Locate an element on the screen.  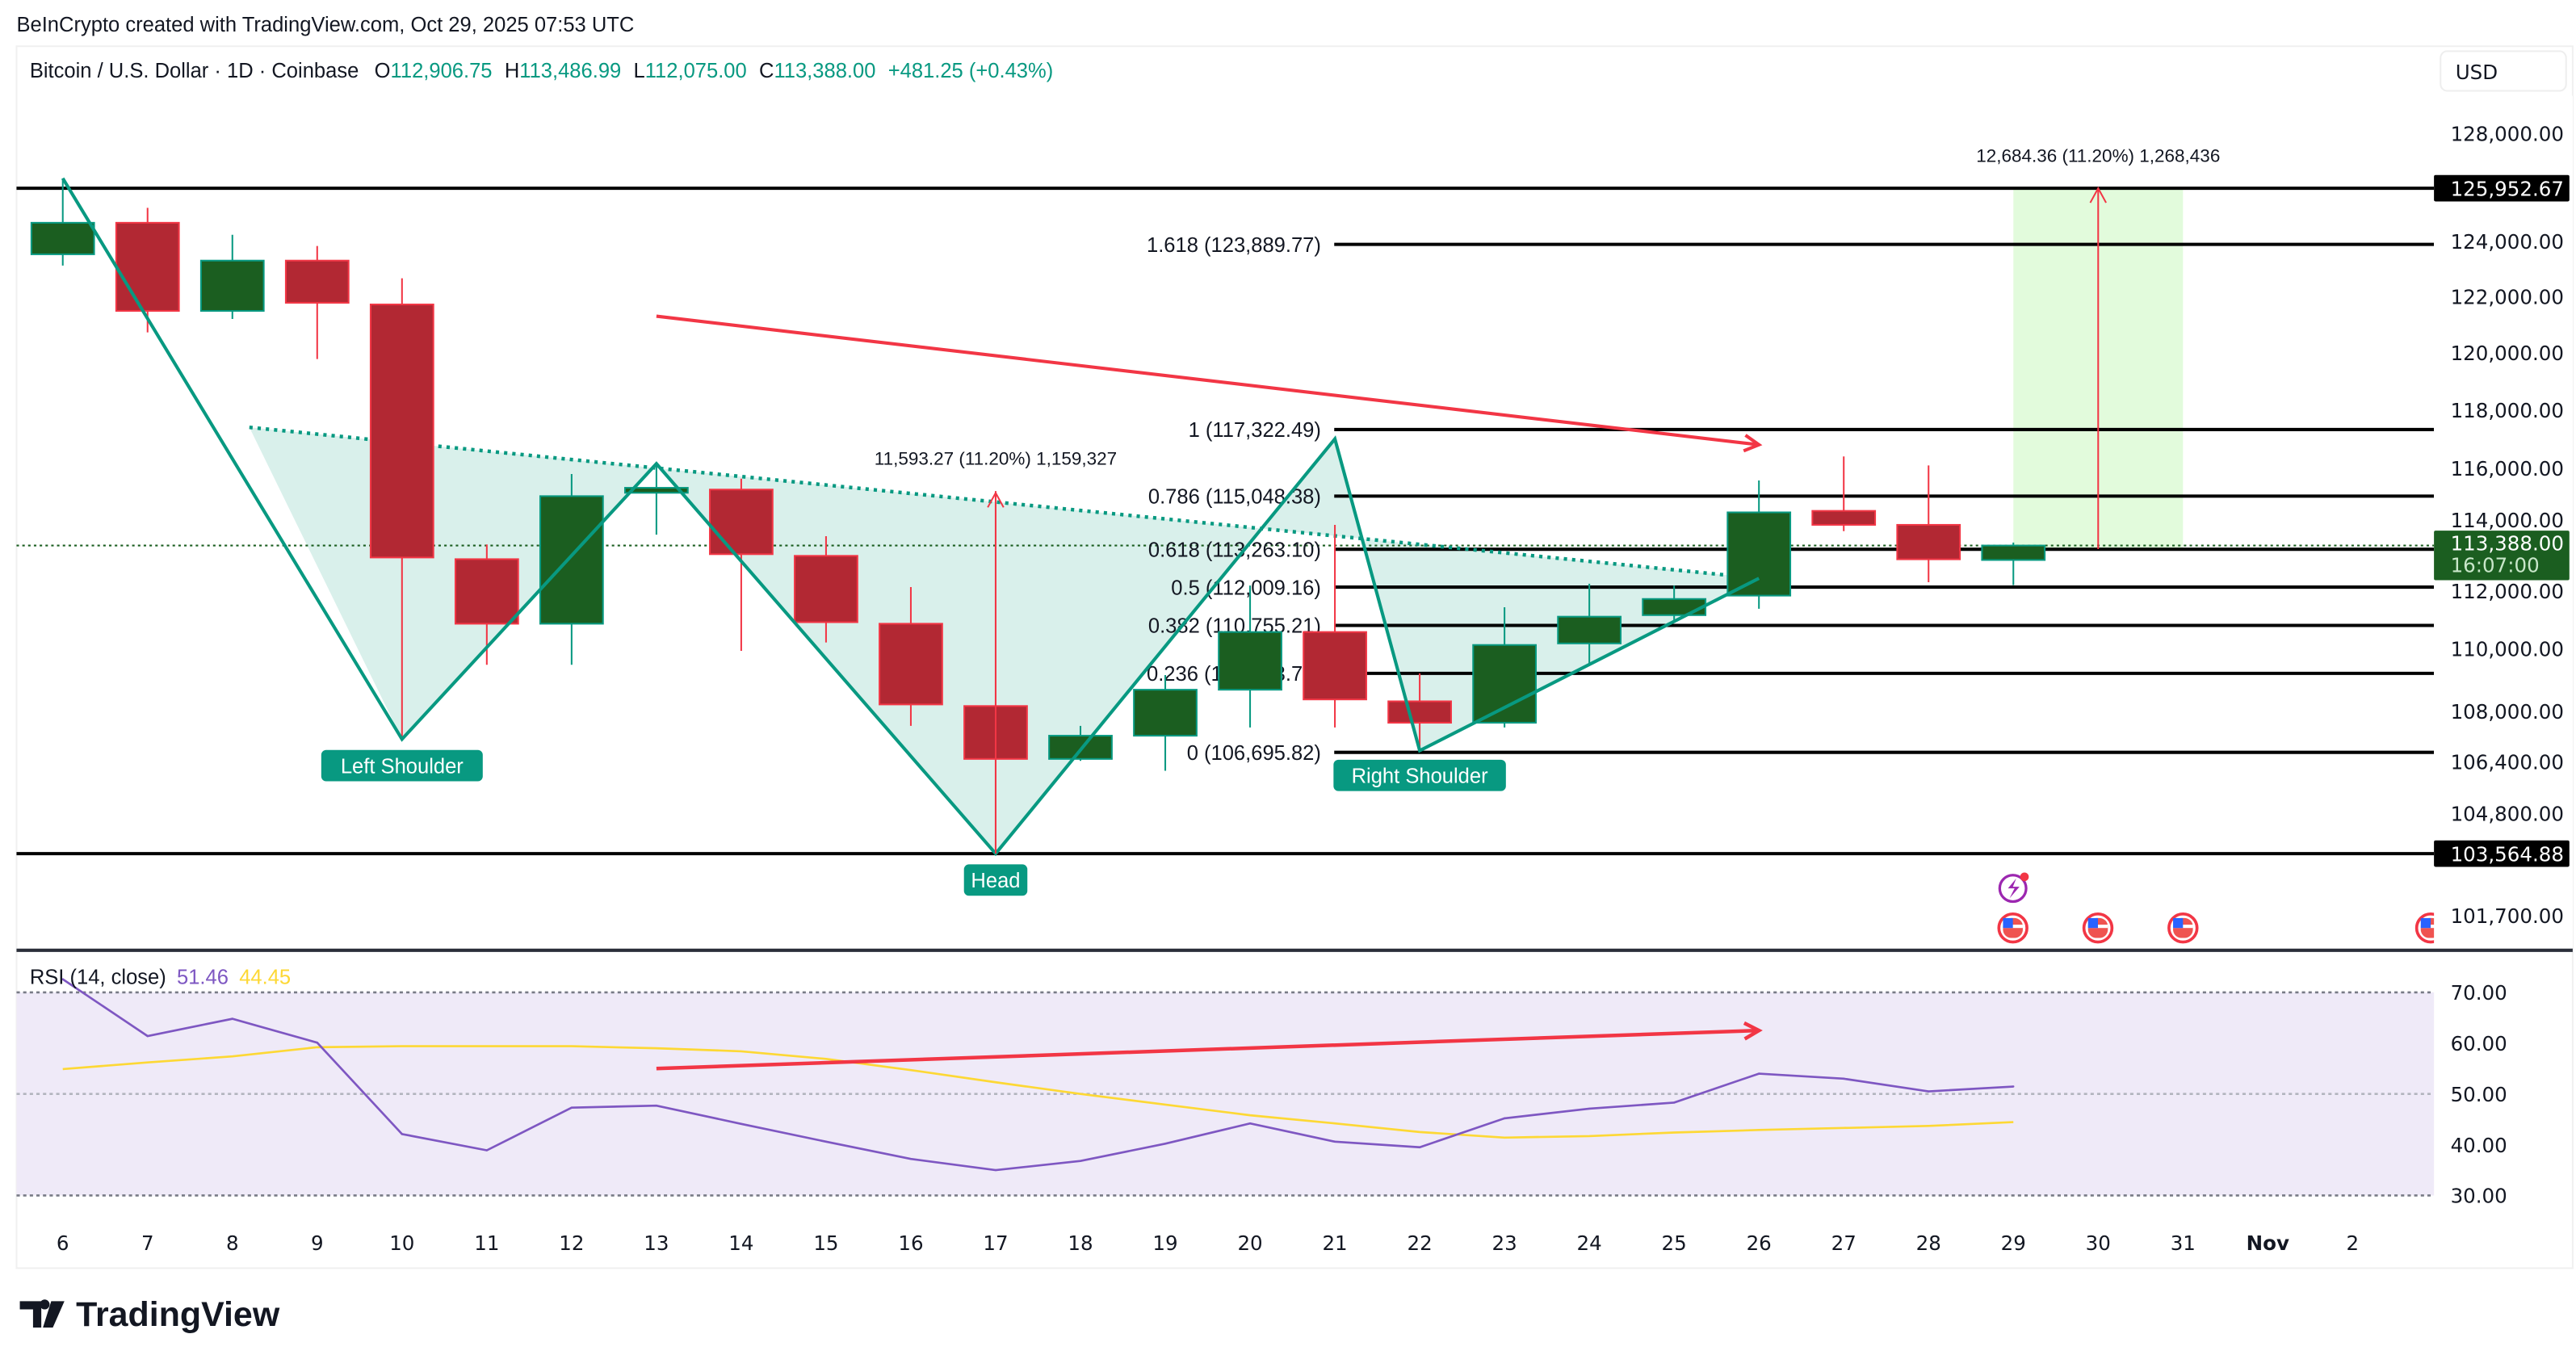
date-tick-label: 10 is located at coordinates (401, 1243).